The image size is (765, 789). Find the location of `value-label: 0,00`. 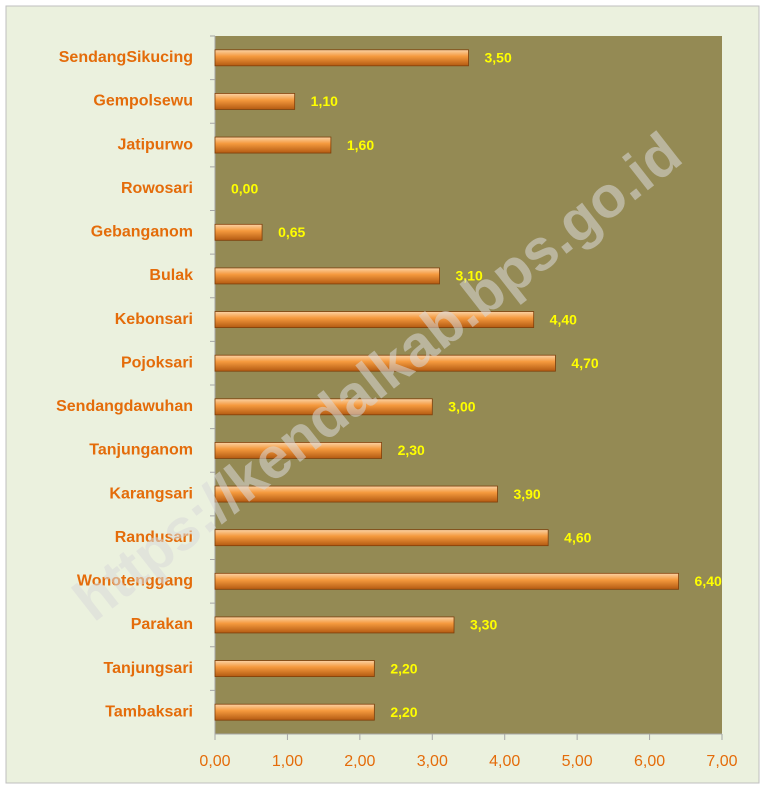

value-label: 0,00 is located at coordinates (244, 188).